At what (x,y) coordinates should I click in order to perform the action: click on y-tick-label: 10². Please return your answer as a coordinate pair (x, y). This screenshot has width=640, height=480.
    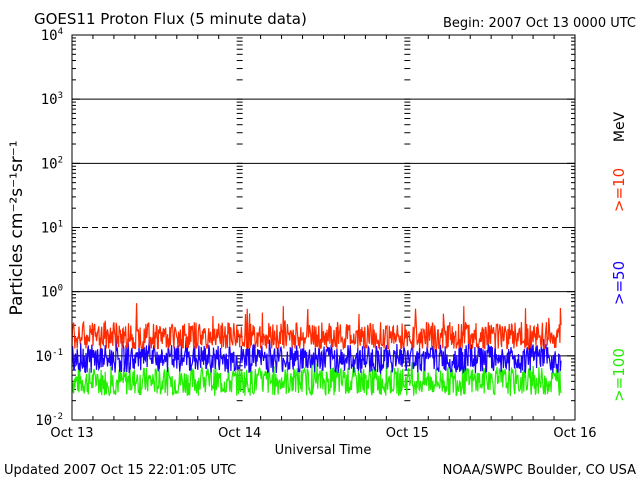
    Looking at the image, I should click on (52, 163).